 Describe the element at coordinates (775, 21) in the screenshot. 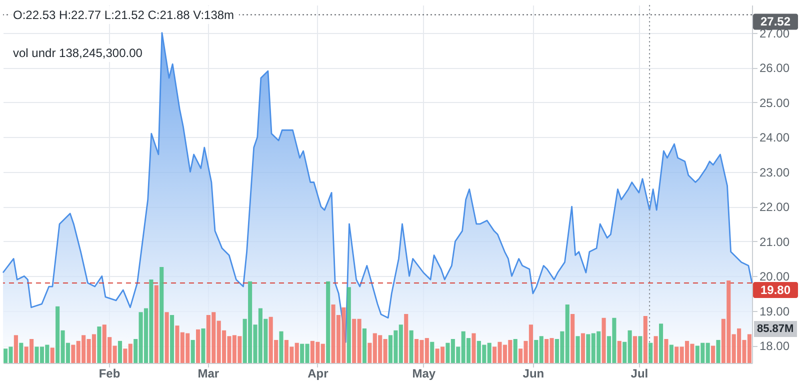

I see `ref-line-label: 27.52` at that location.